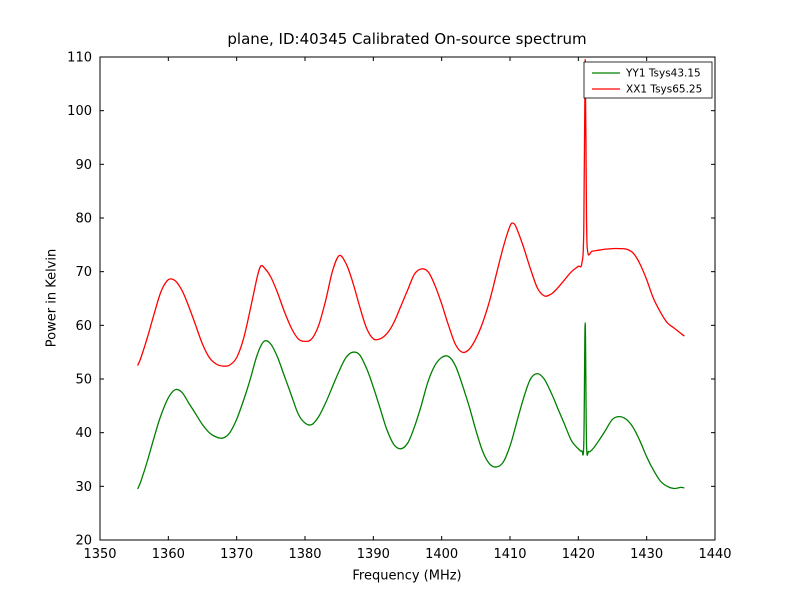 This screenshot has width=800, height=600. What do you see at coordinates (83, 541) in the screenshot?
I see `y-tick-label: 20` at bounding box center [83, 541].